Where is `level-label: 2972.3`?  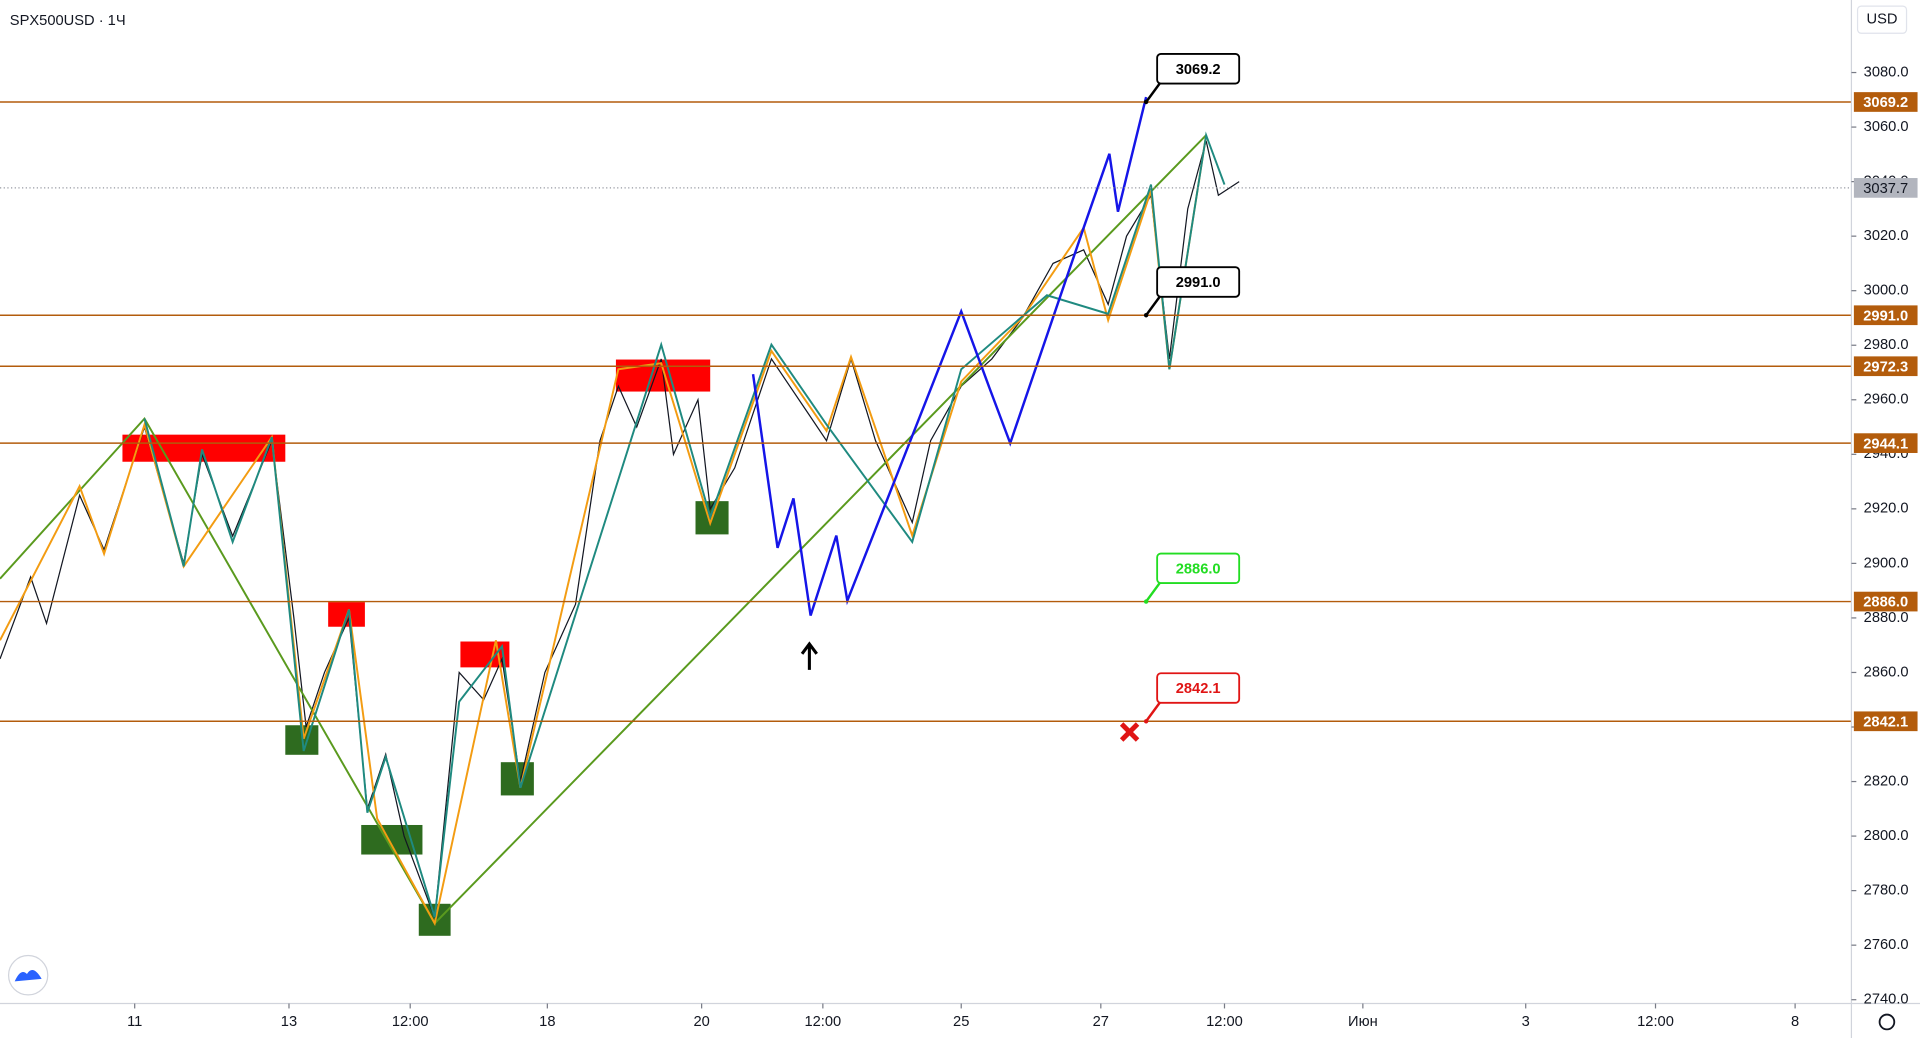
level-label: 2972.3 is located at coordinates (1885, 367).